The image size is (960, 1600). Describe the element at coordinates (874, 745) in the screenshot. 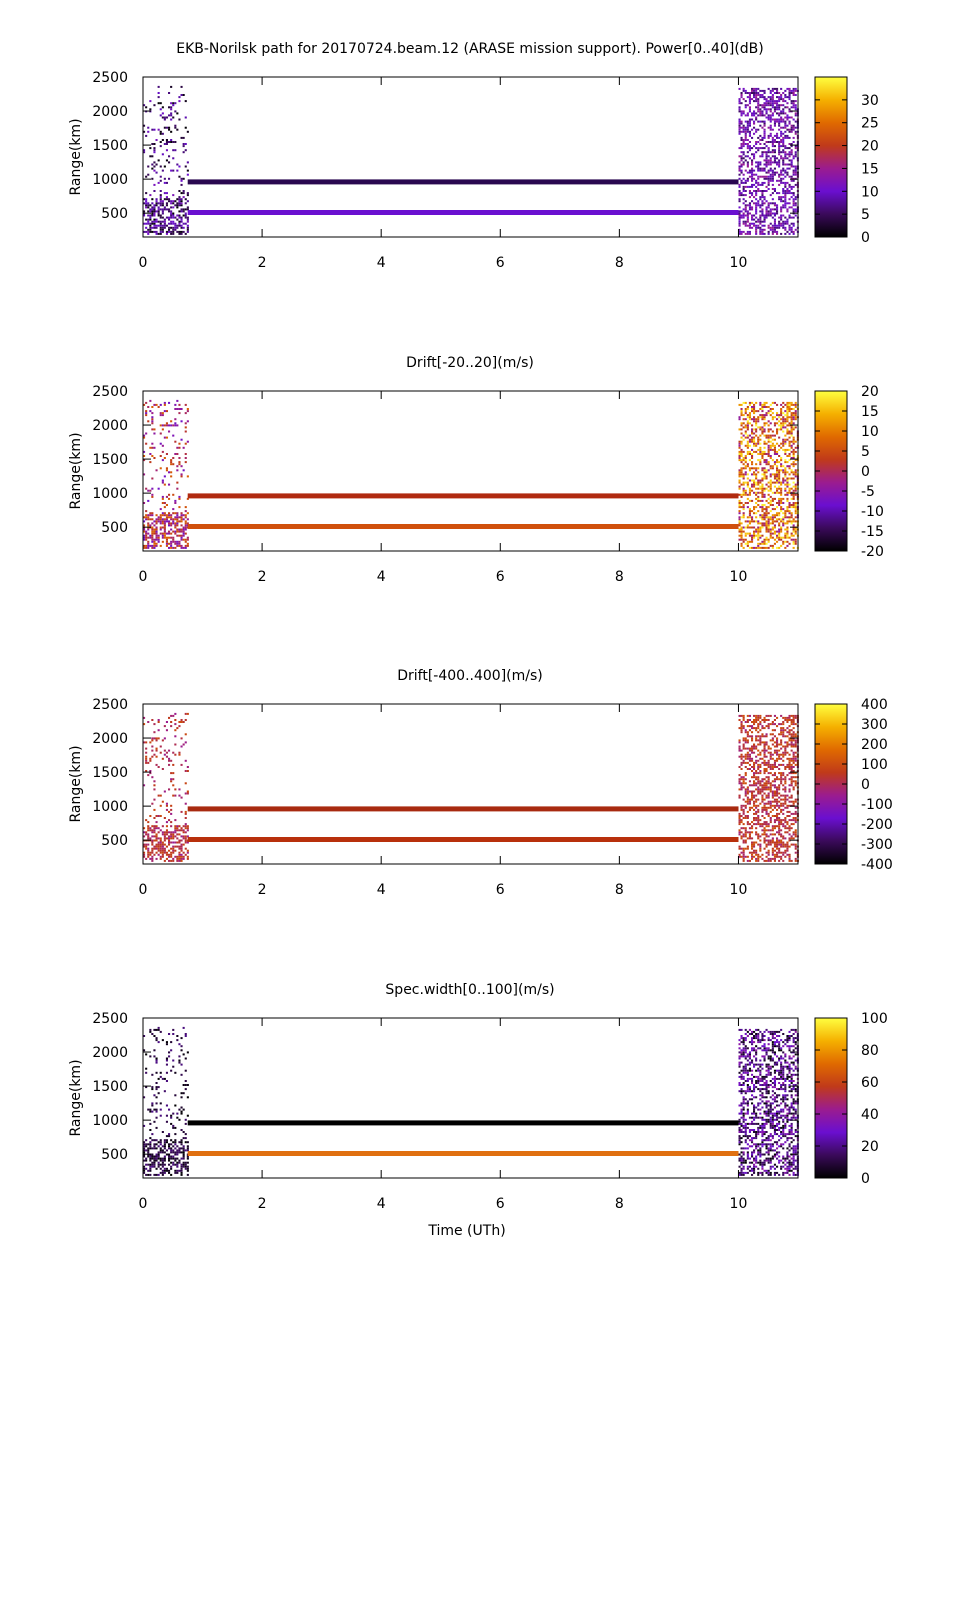

I see `panel2-colorbar-tick-label: 200` at that location.